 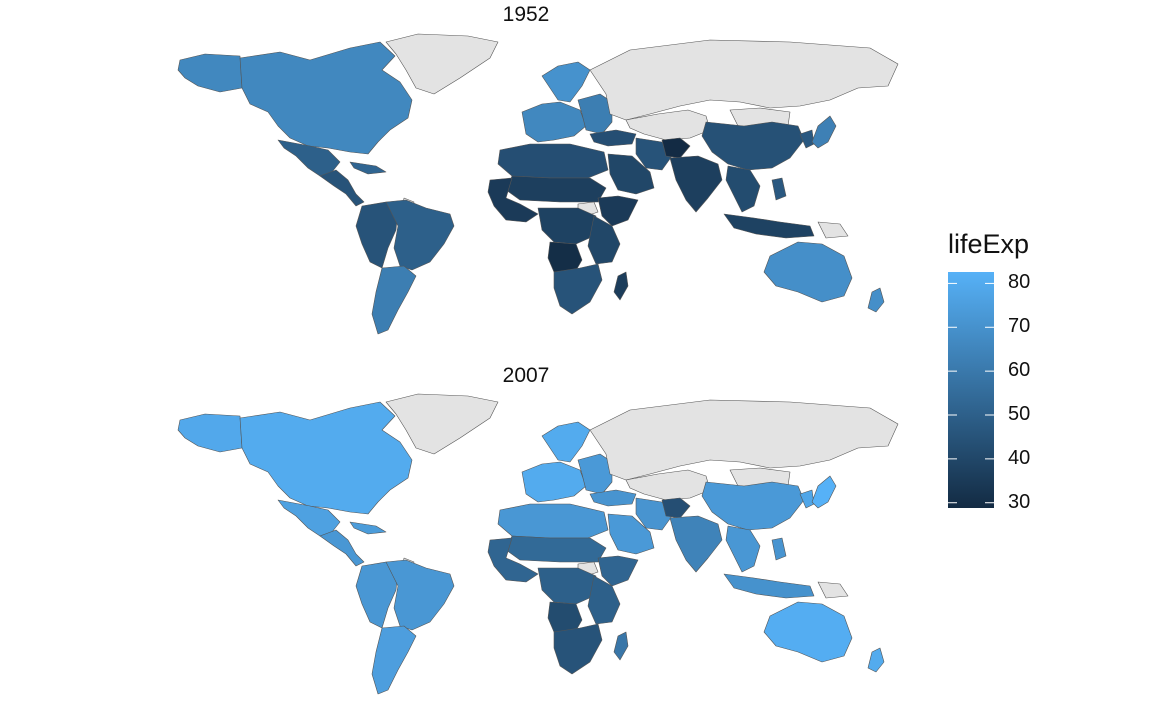 I want to click on legend-tick-label: 40, so click(x=1019, y=457).